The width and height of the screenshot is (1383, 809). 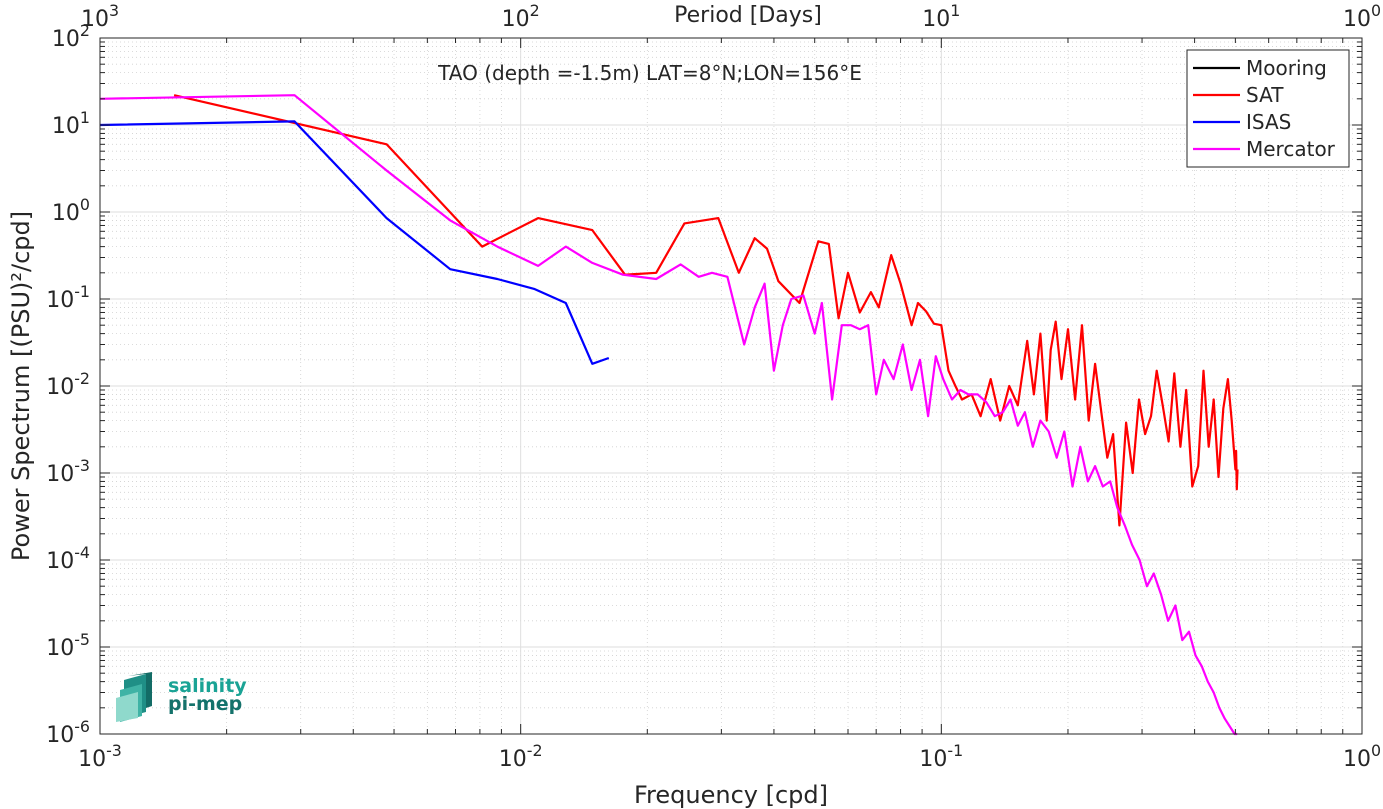 I want to click on x-tick-label: 10⁻², so click(x=521, y=756).